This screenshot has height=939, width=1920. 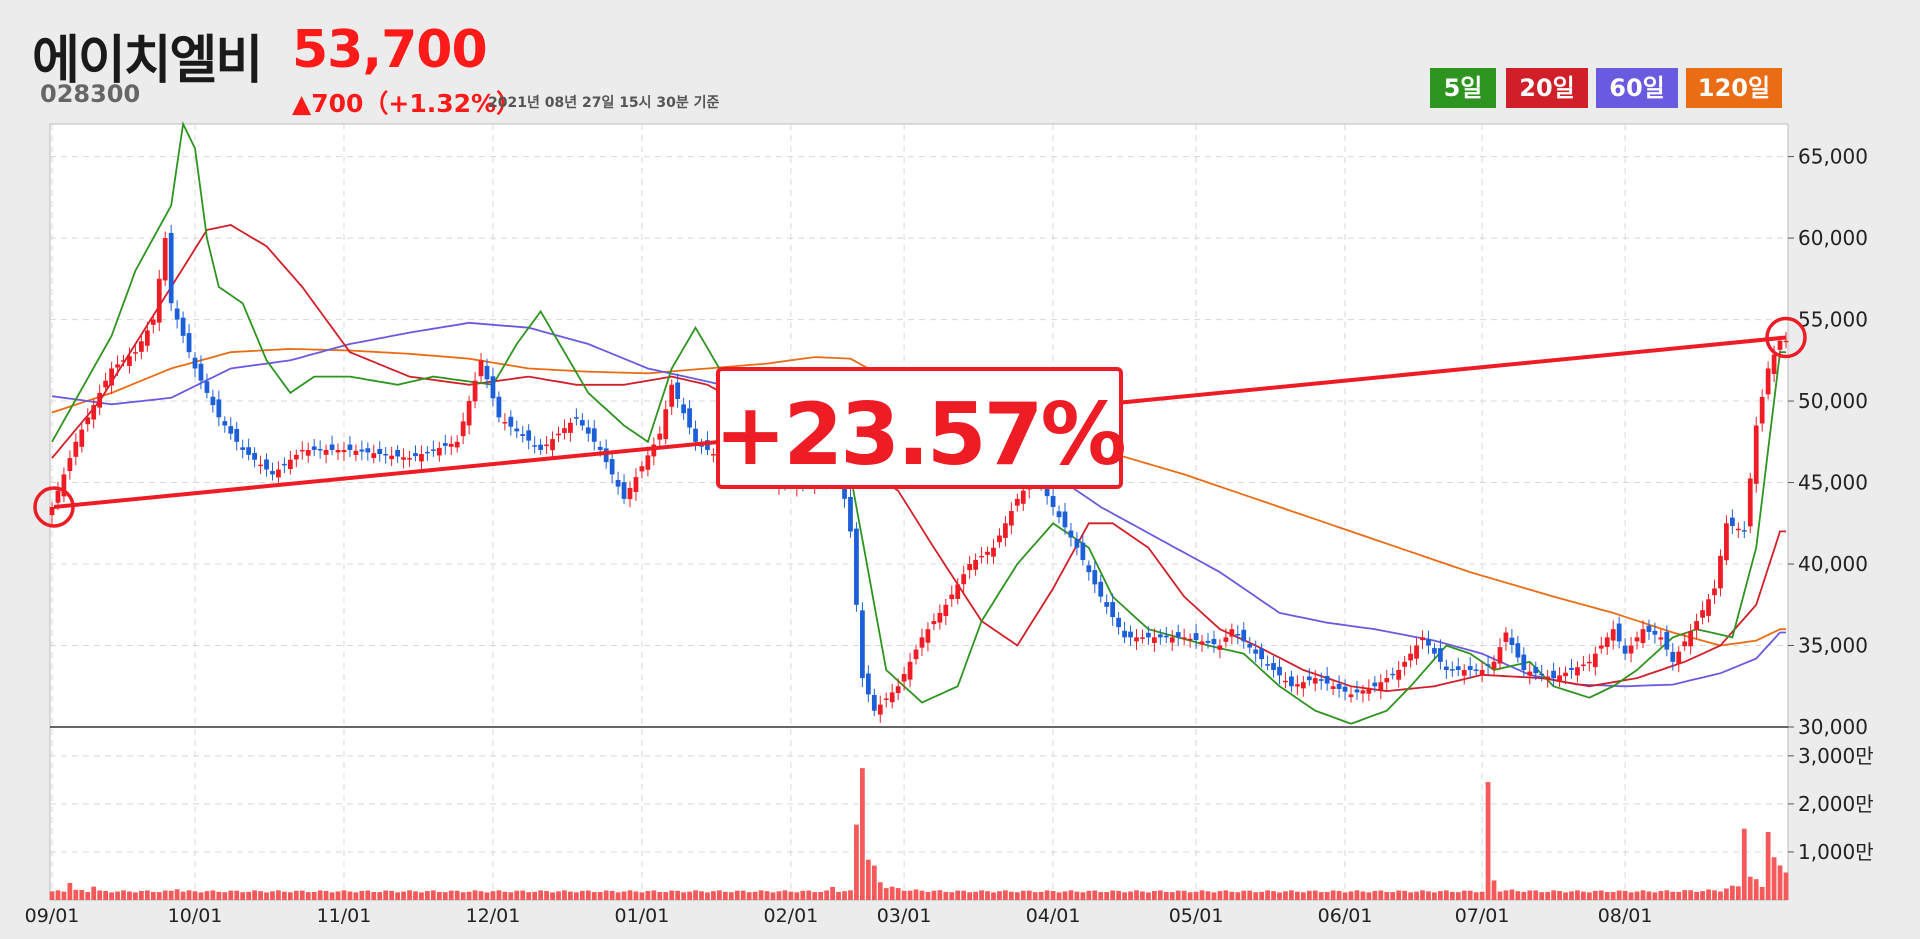 I want to click on legend-ma20-label: 20일, so click(x=1547, y=88).